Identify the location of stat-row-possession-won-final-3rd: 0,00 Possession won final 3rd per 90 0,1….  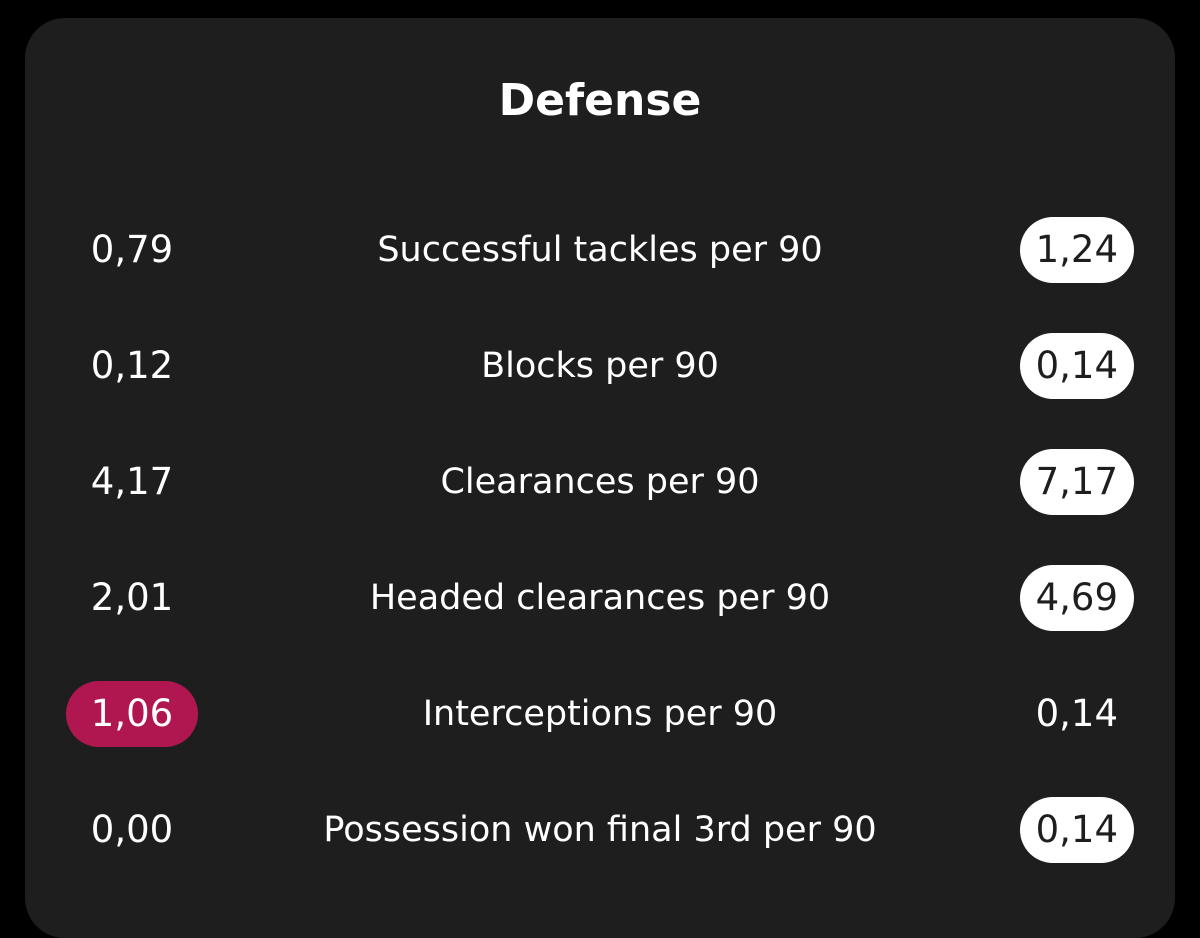
(600, 830).